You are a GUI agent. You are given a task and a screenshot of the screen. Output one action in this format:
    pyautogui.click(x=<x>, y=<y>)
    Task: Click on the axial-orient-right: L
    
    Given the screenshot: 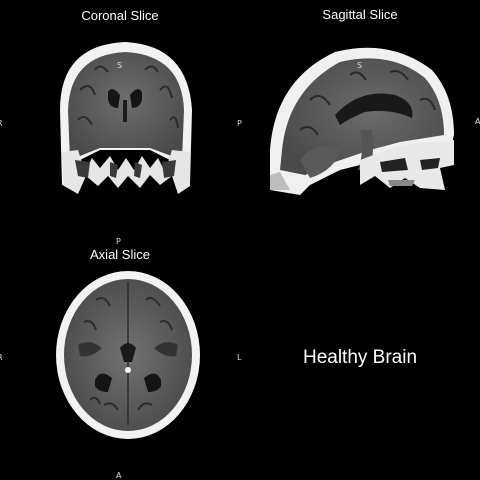 What is the action you would take?
    pyautogui.click(x=239, y=357)
    